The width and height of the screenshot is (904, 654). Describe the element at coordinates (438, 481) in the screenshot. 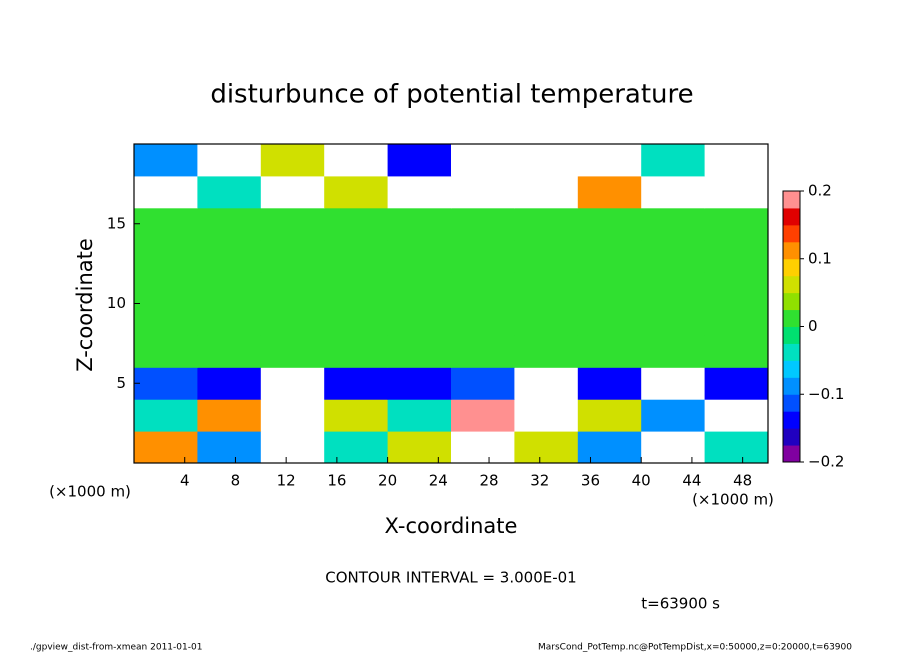

I see `x-tick-label: 24` at that location.